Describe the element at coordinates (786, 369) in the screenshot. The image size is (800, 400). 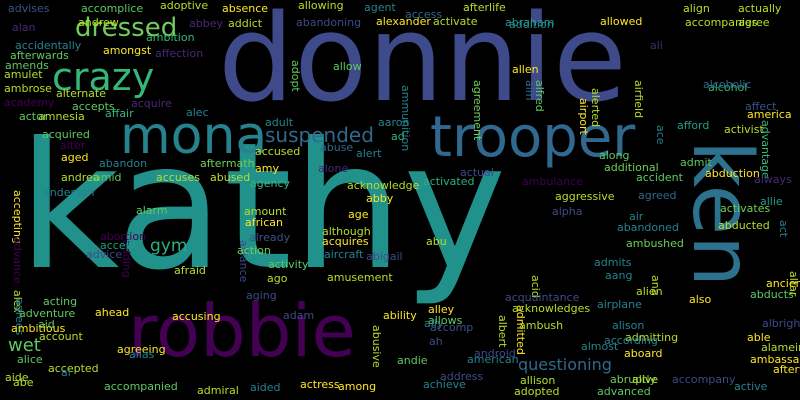
I see `cloud-word: afterward` at that location.